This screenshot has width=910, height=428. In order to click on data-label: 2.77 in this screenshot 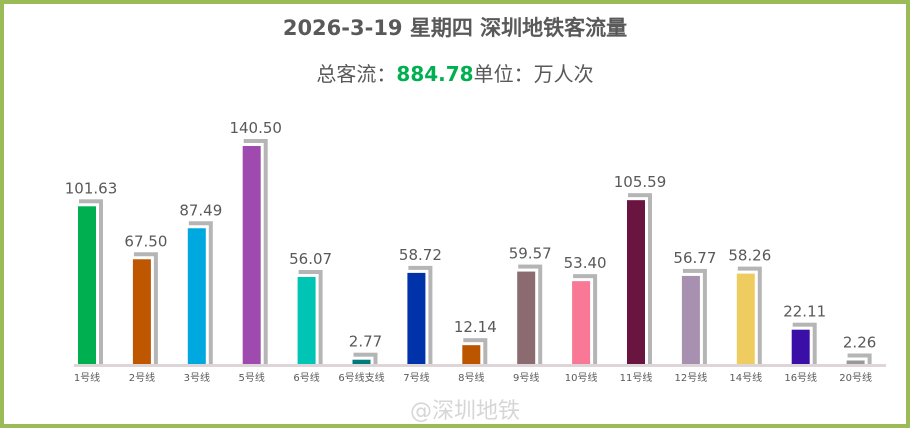, I will do `click(365, 342)`.